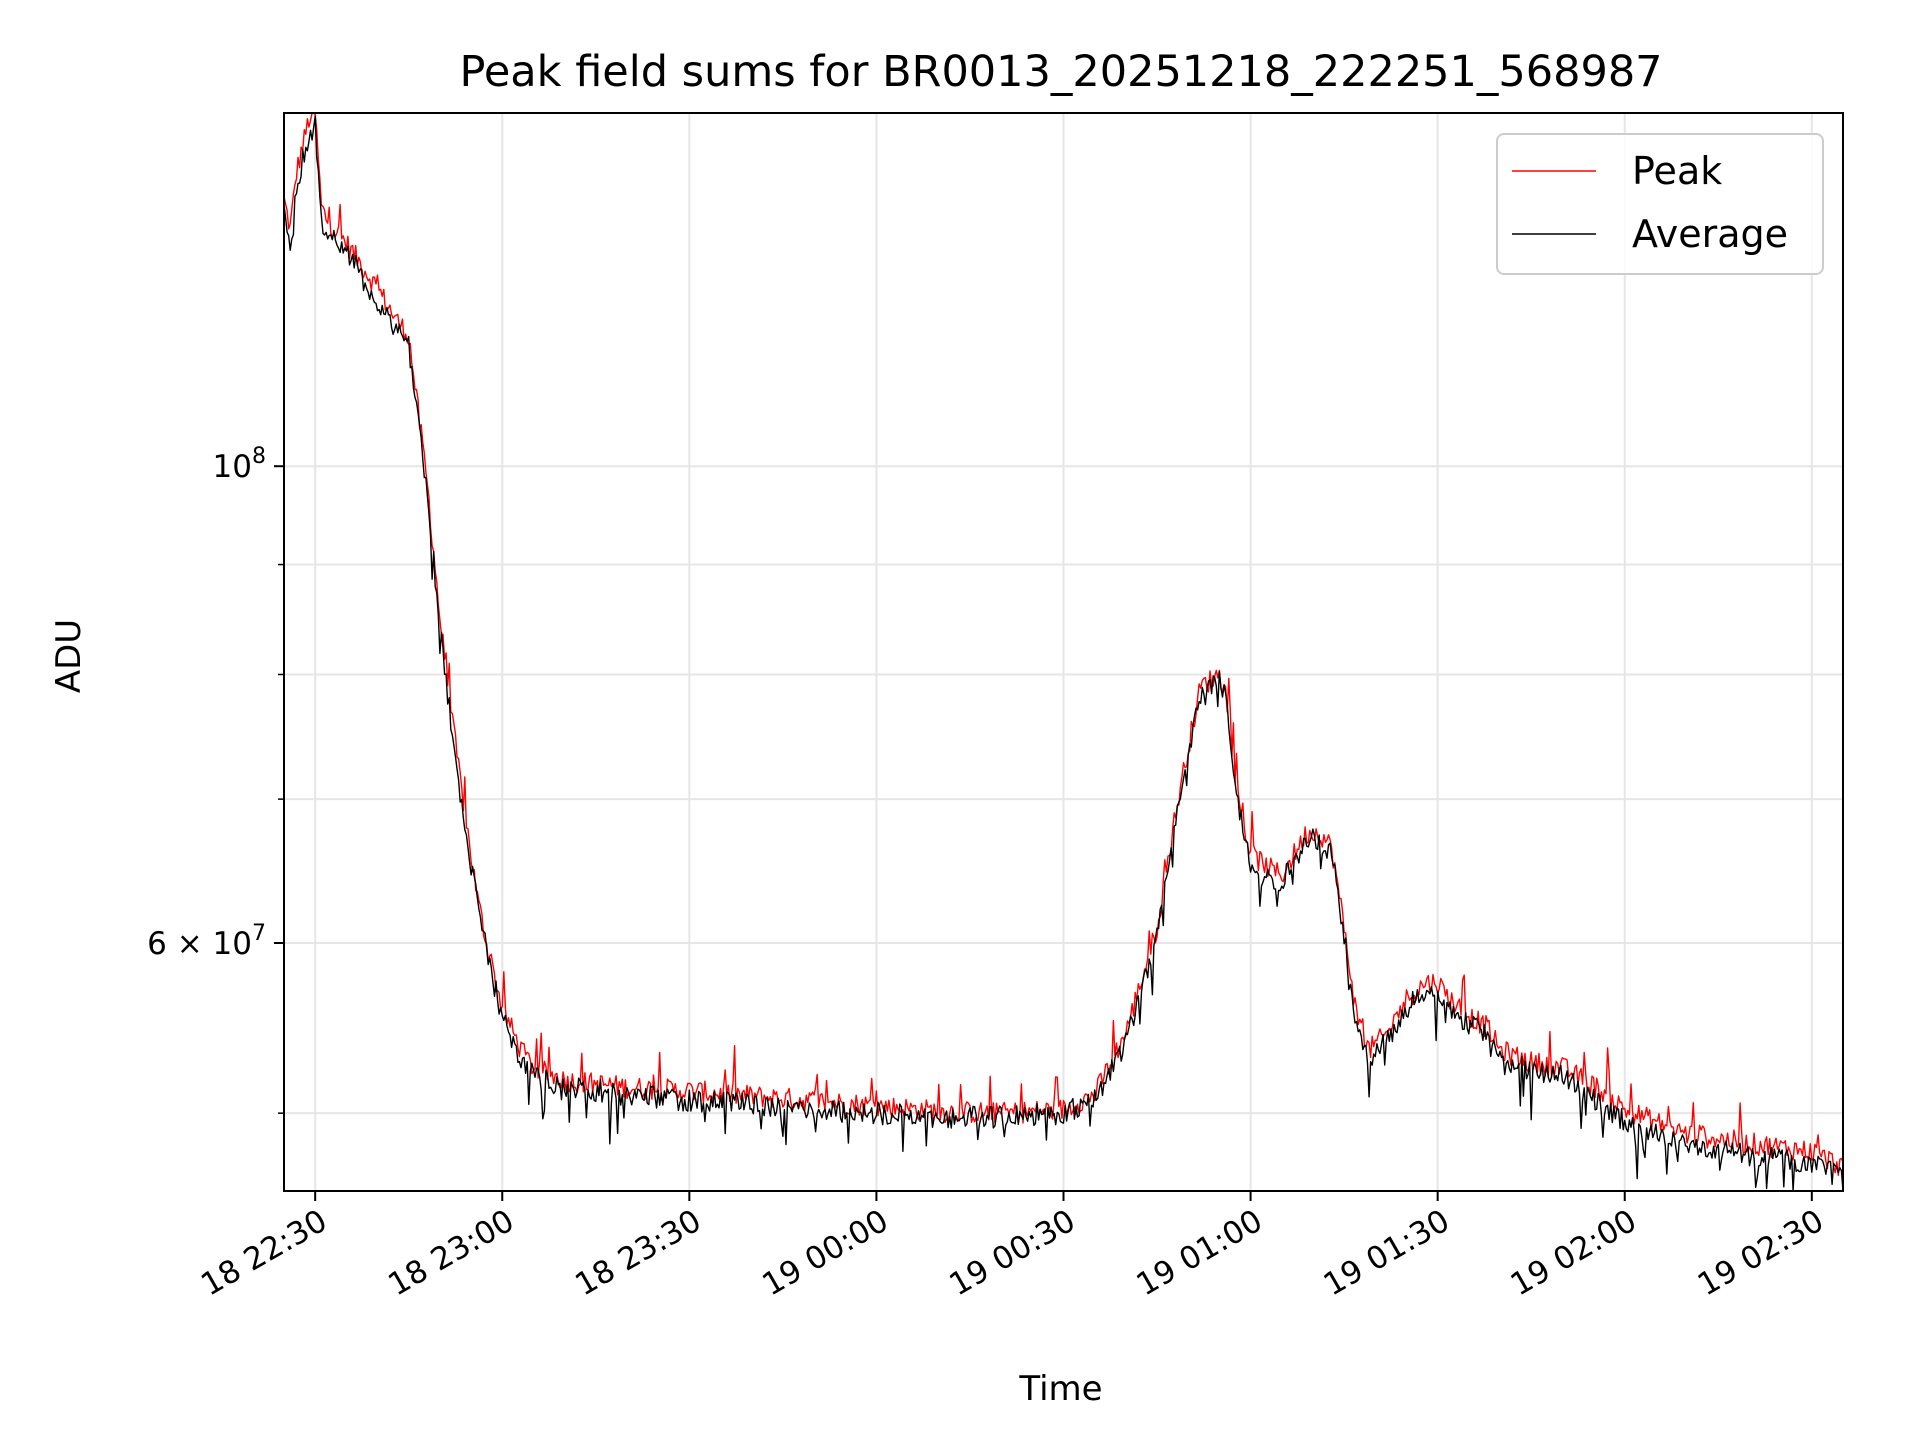 This screenshot has height=1440, width=1920. I want to click on y-tick-label: 6 × 107, so click(206, 941).